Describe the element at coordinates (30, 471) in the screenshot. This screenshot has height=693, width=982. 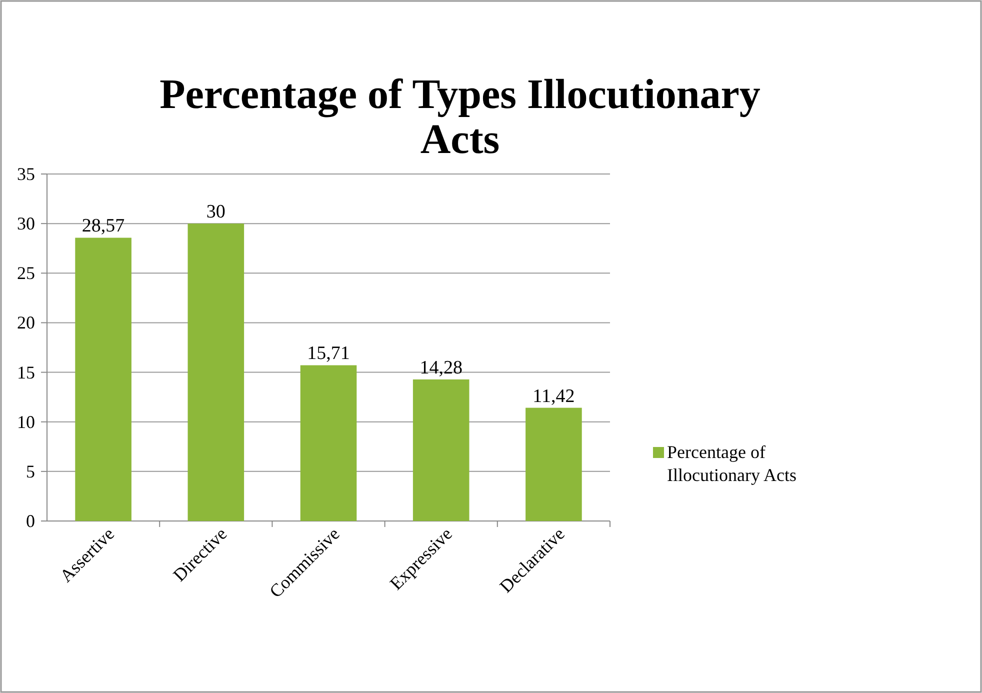
I see `y-tick-label: 5` at that location.